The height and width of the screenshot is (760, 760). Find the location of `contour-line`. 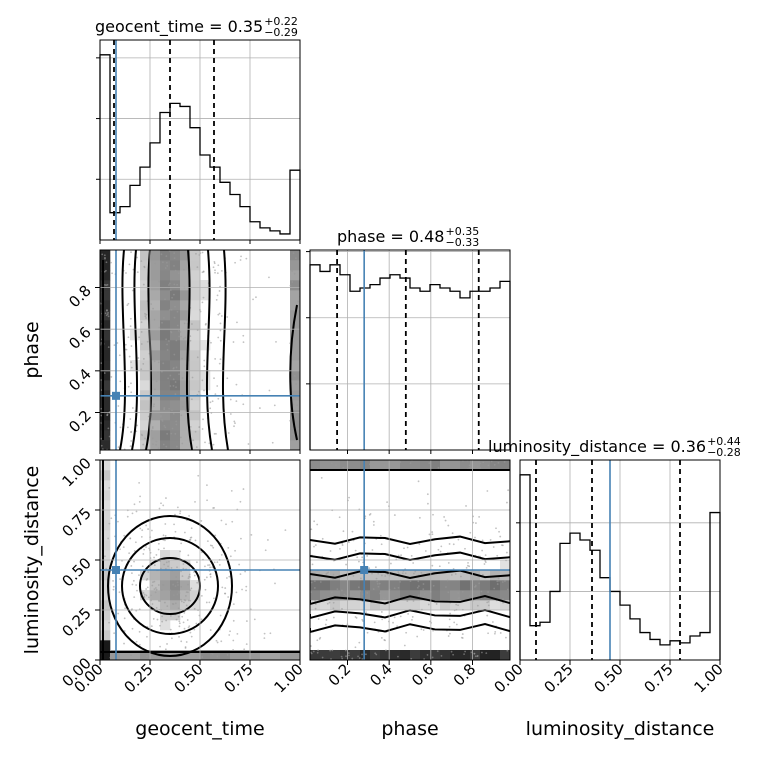

contour-line is located at coordinates (410, 574).